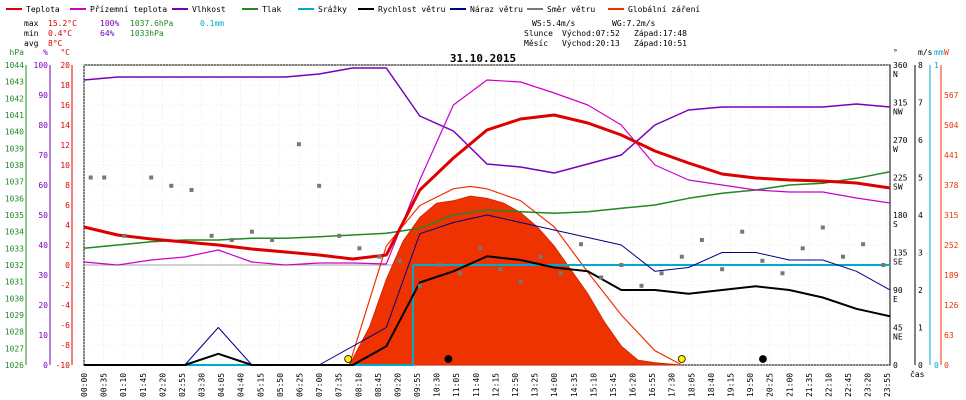 This screenshot has width=966, height=400. Describe the element at coordinates (65, 165) in the screenshot. I see `axis-tick-temp: 10` at that location.